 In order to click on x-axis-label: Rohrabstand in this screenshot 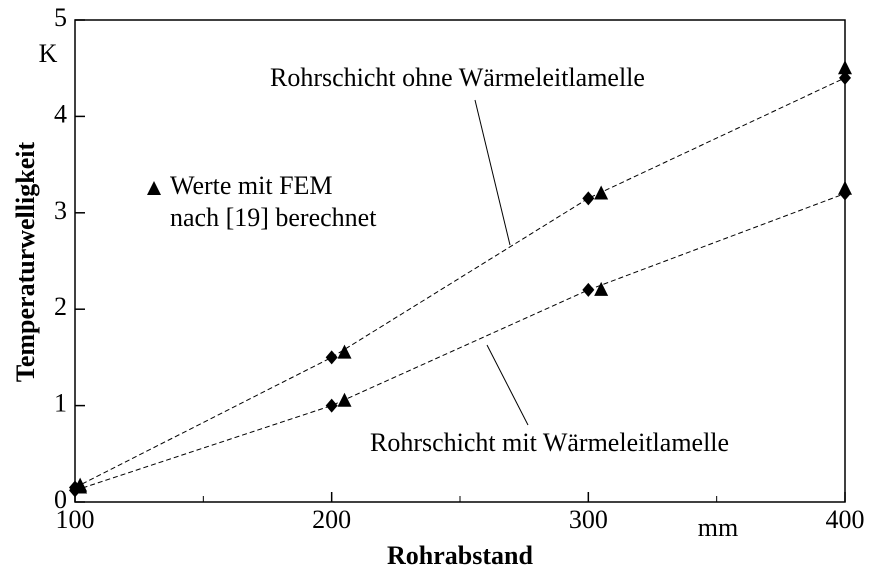, I will do `click(460, 555)`.